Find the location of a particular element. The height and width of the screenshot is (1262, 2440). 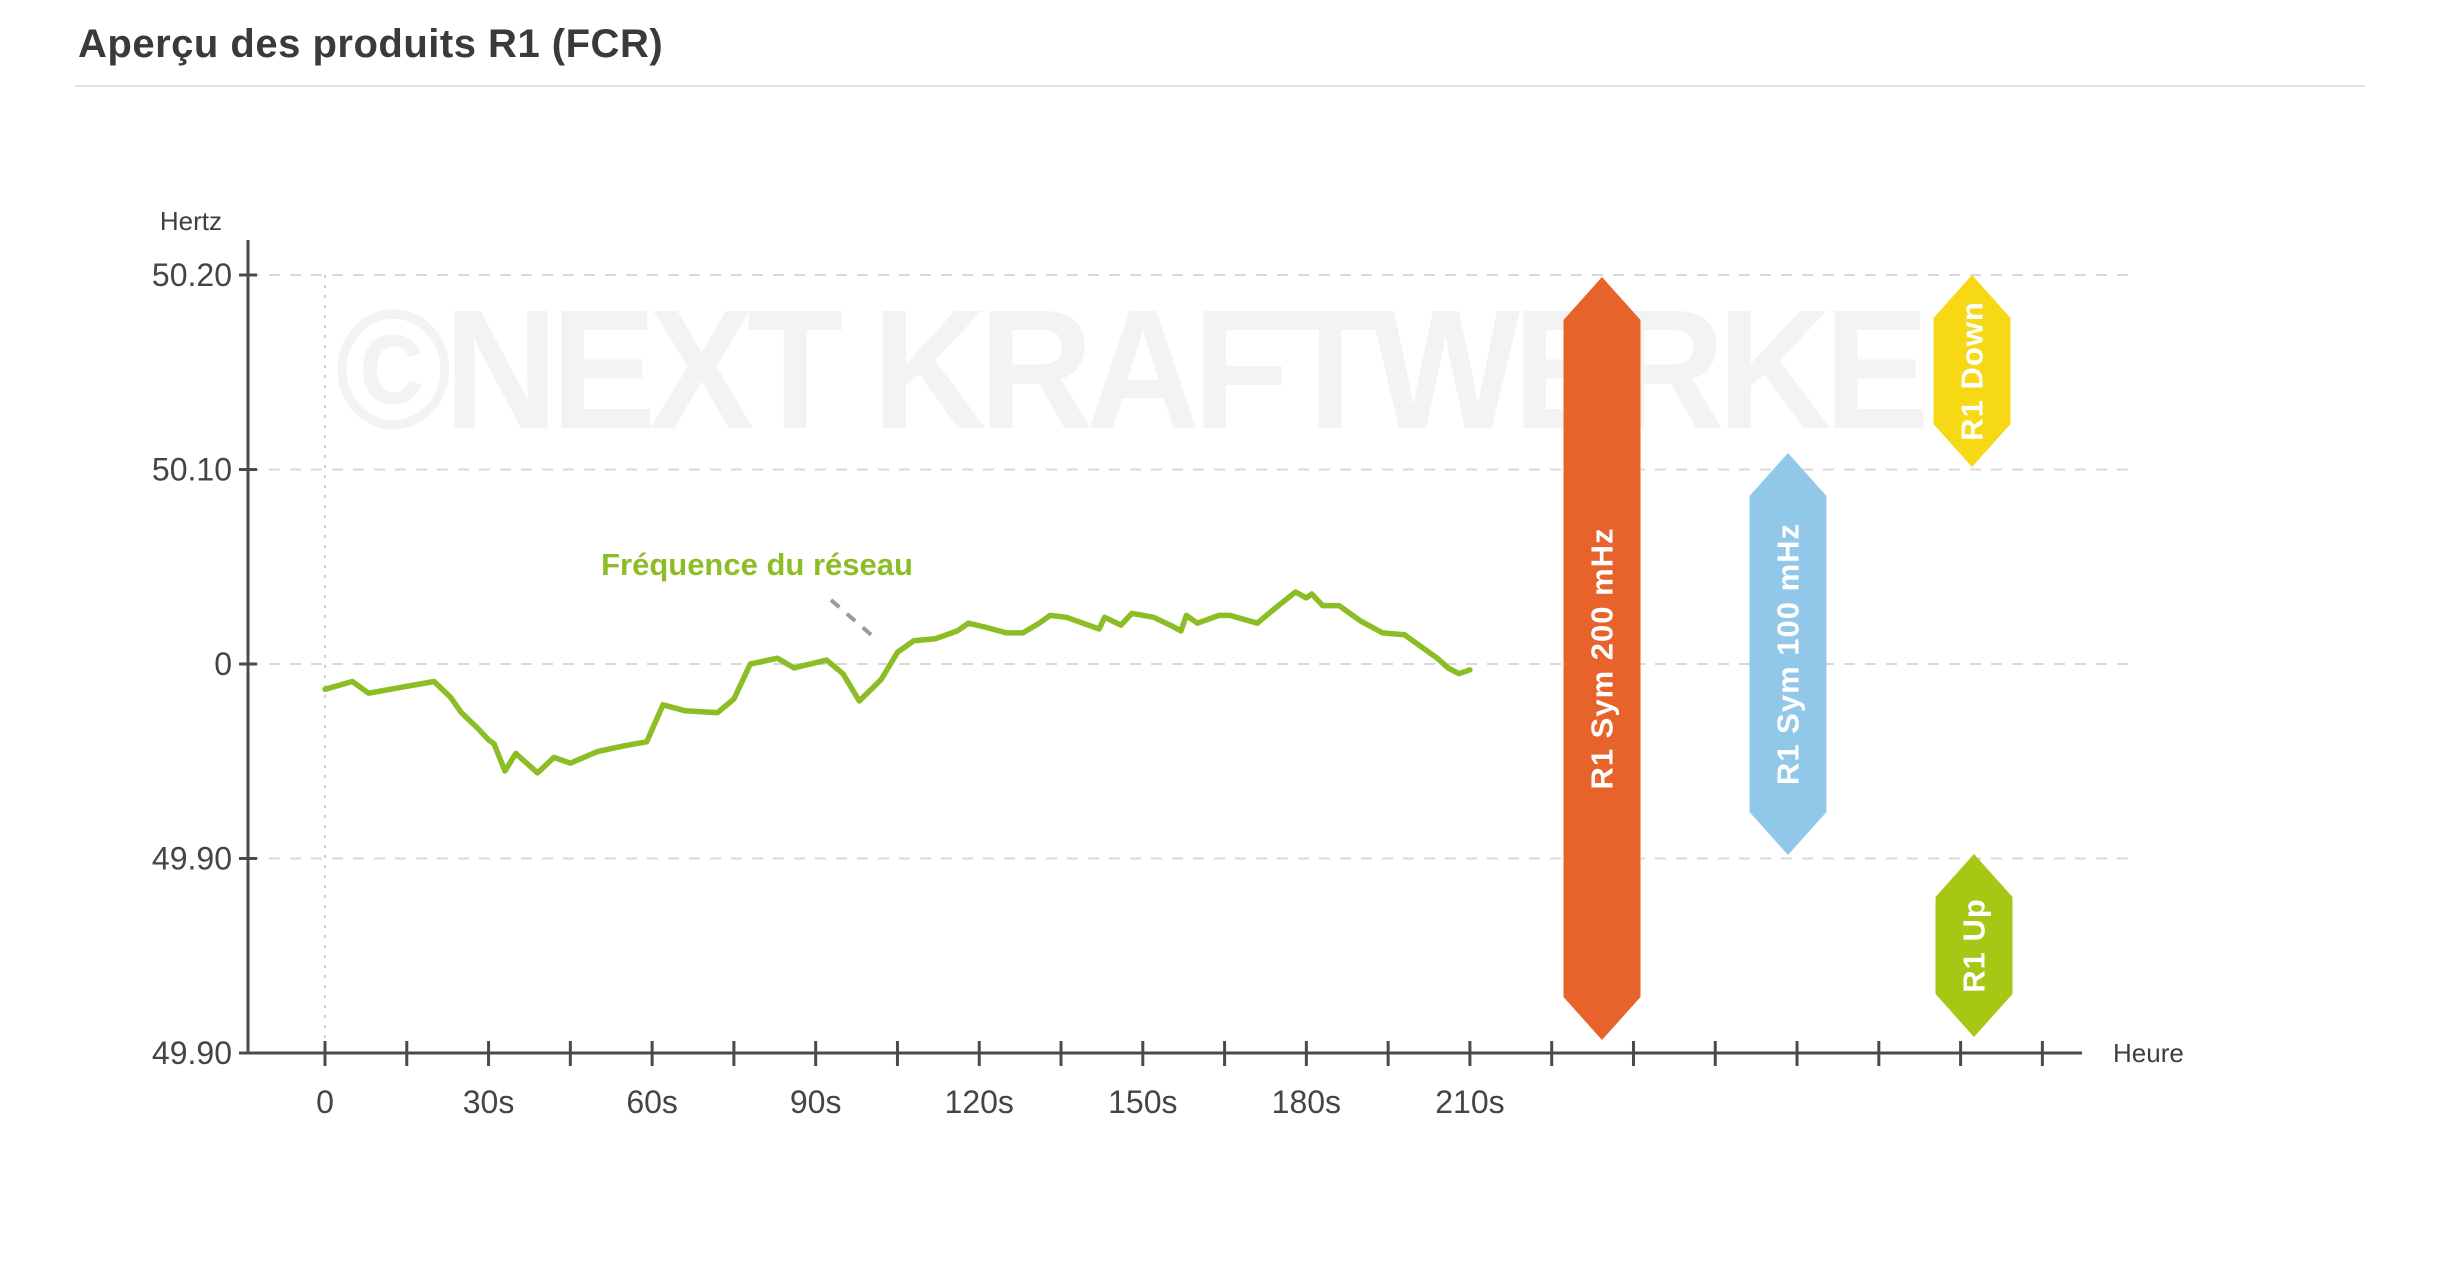

product-arrow-label: R1 Down is located at coordinates (1972, 371).